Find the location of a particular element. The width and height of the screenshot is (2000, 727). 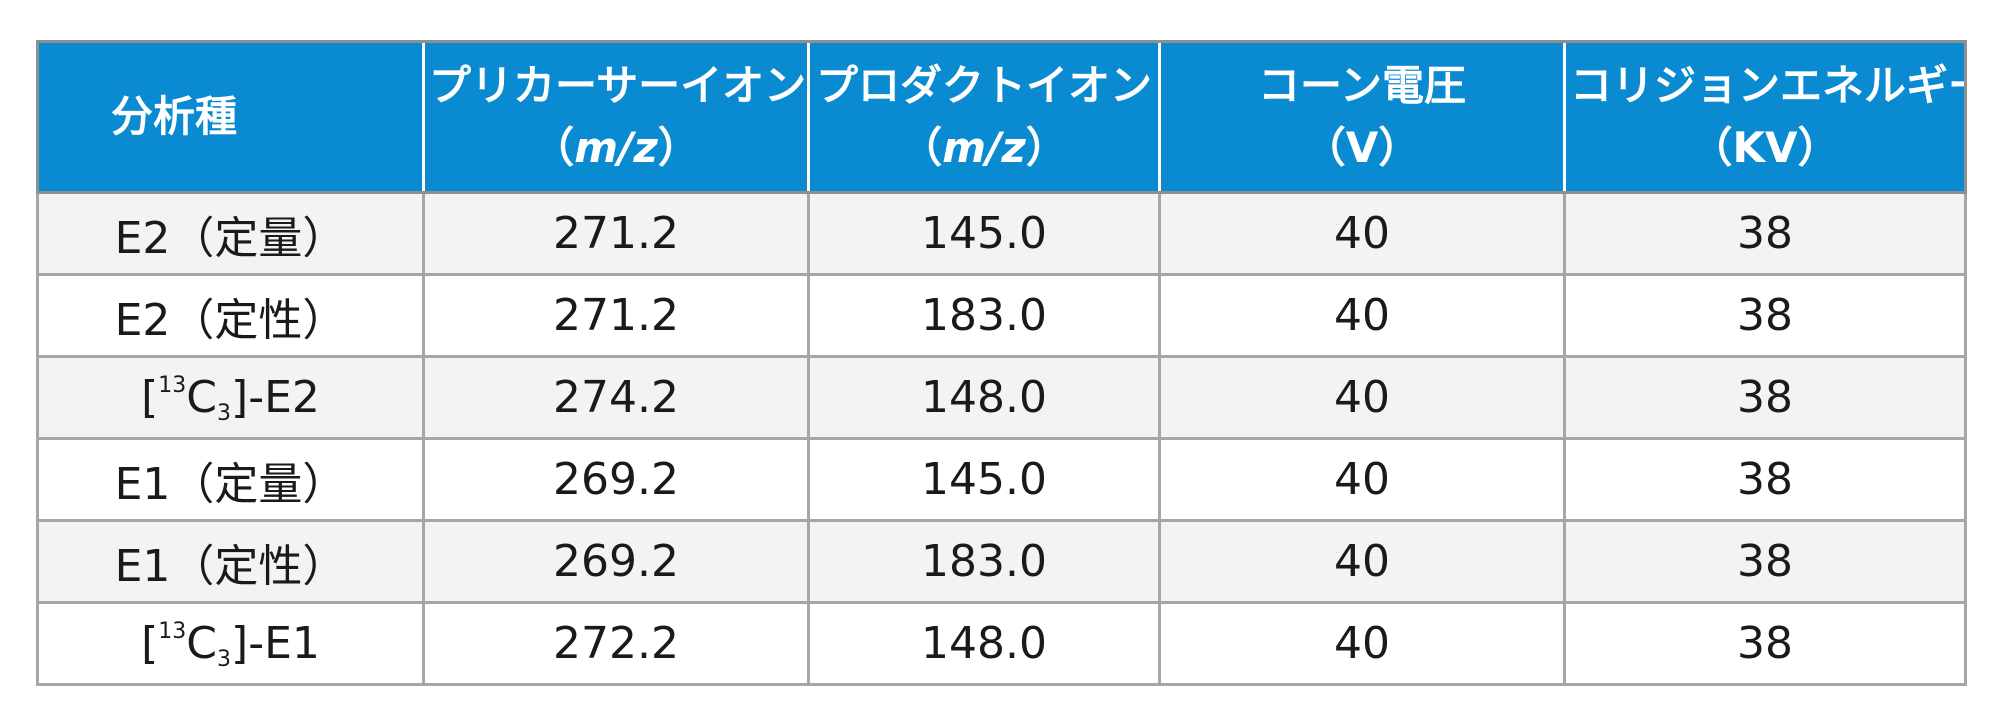

cell-analyte: E1（定量） is located at coordinates (230, 479).